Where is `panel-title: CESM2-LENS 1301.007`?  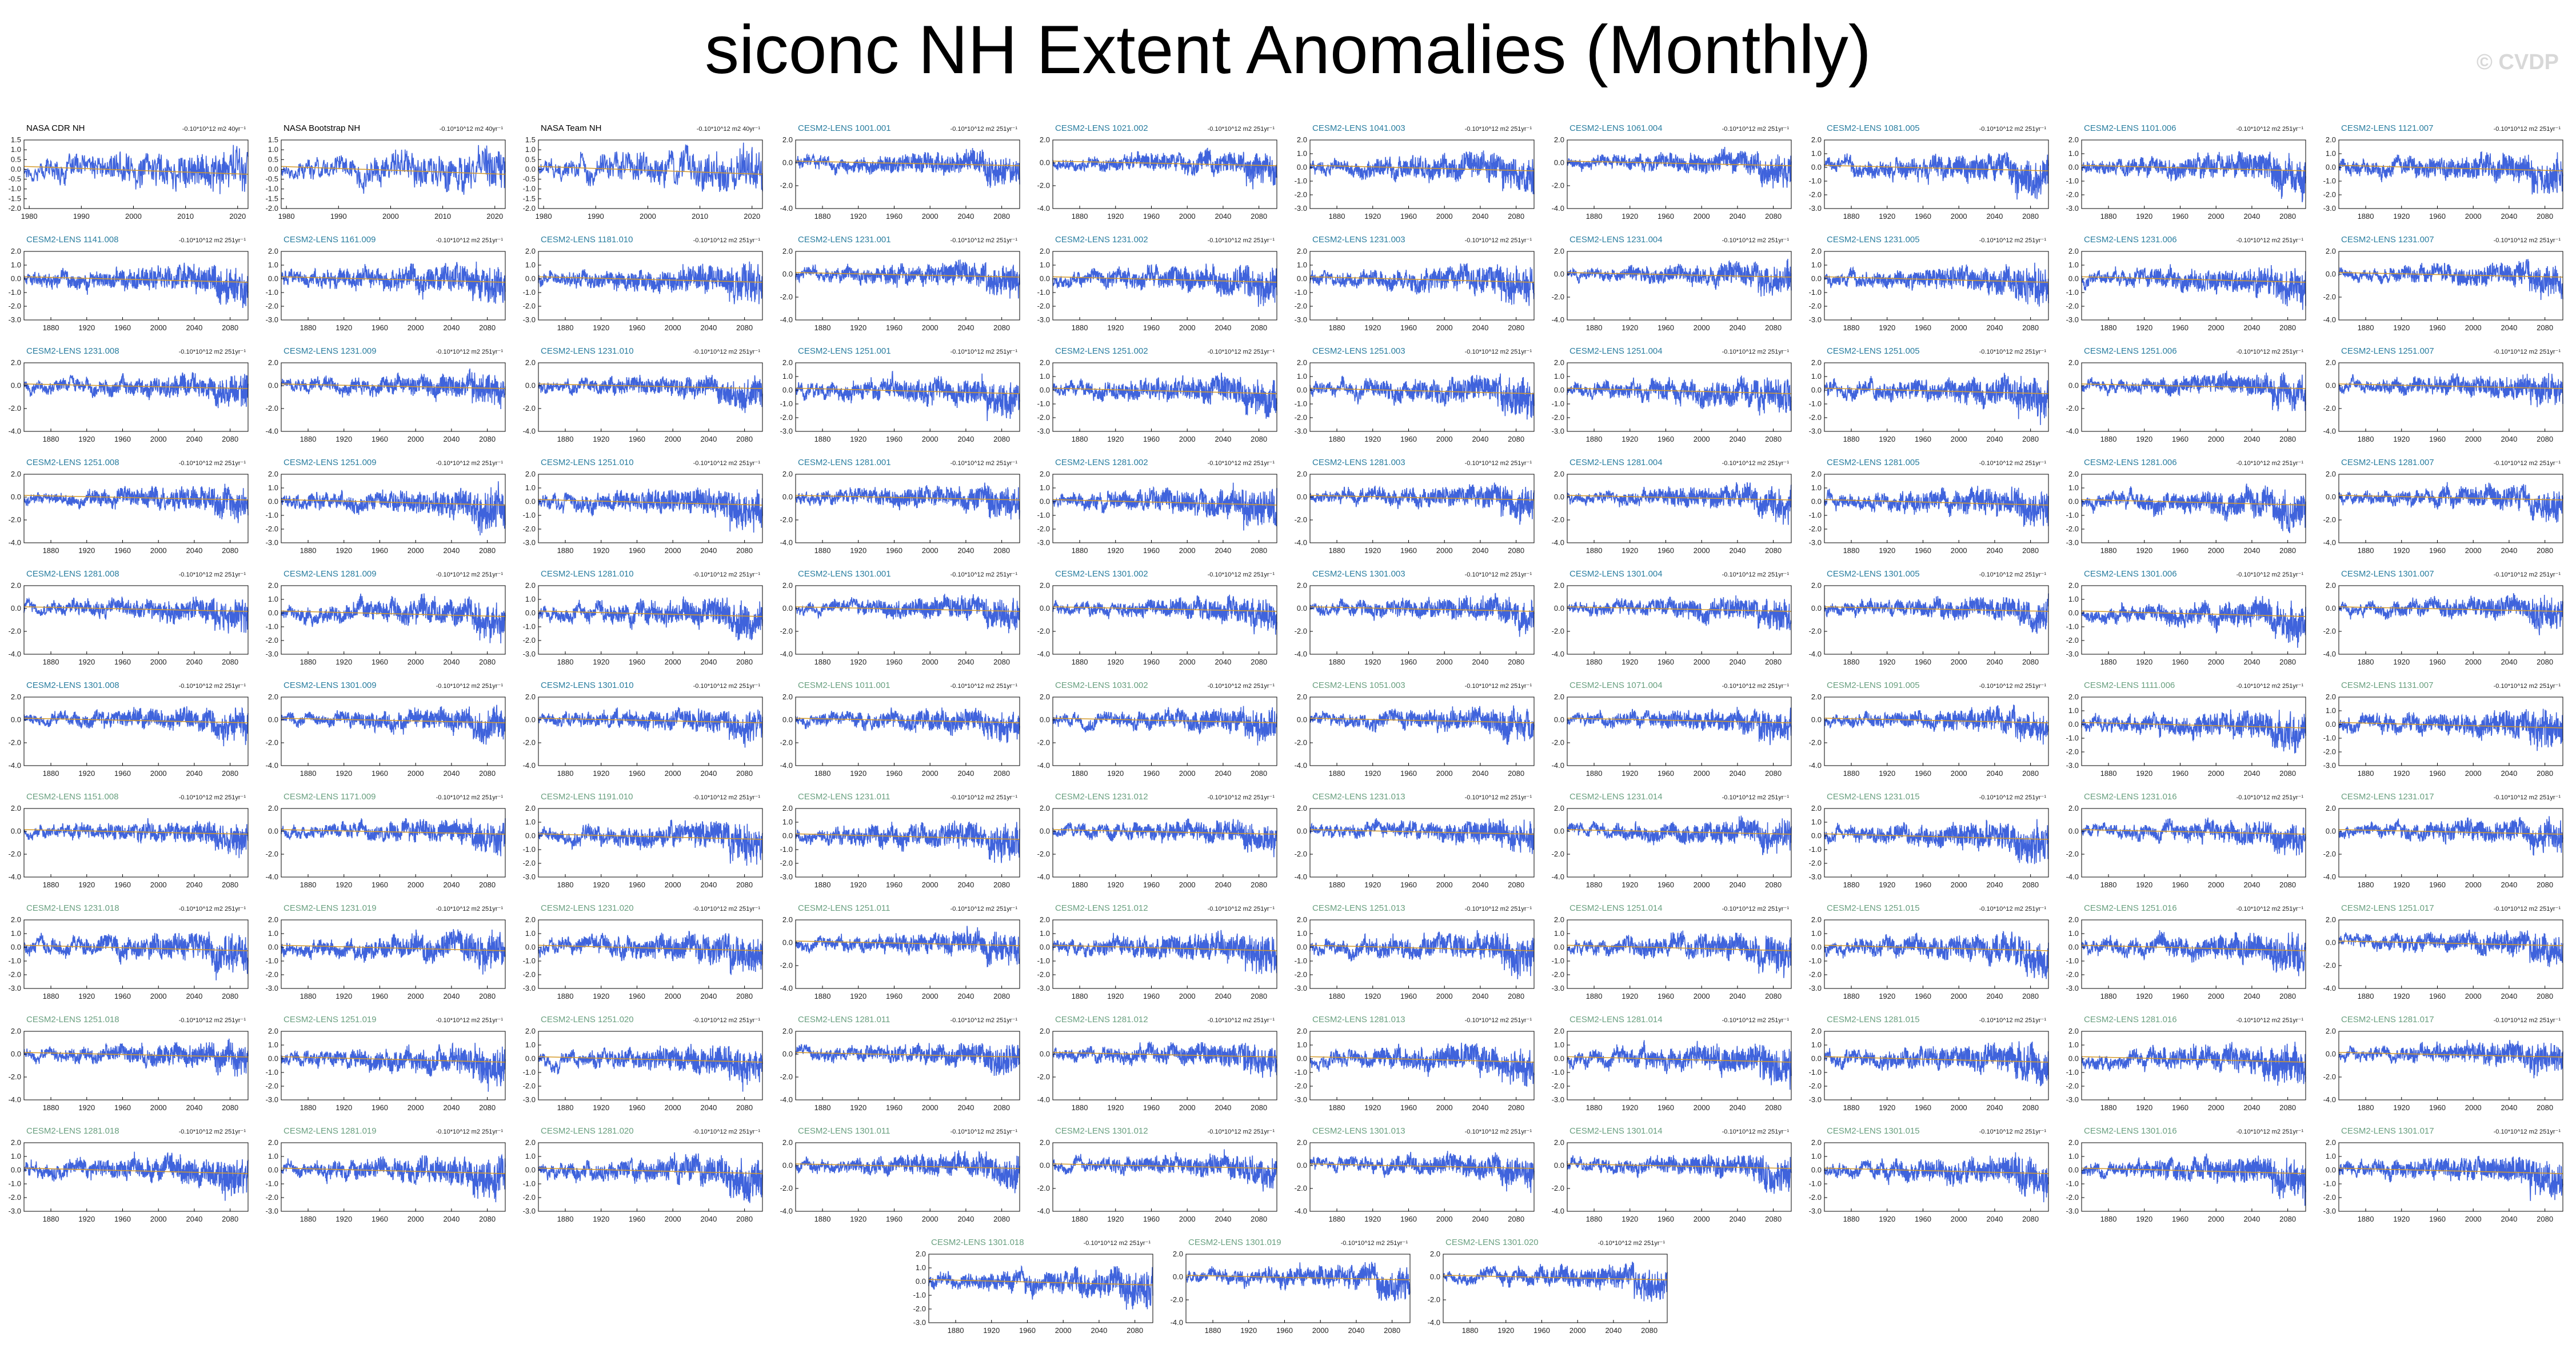
panel-title: CESM2-LENS 1301.007 is located at coordinates (2387, 574).